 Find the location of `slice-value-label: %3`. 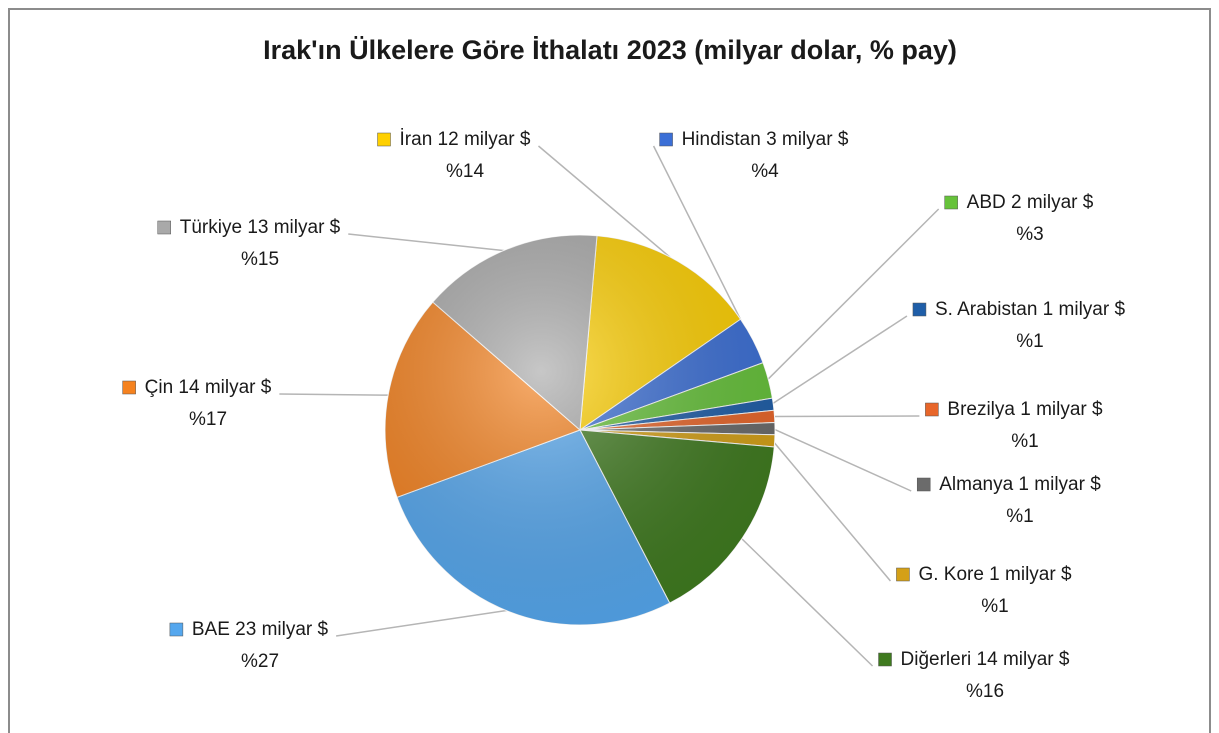

slice-value-label: %3 is located at coordinates (1029, 234).